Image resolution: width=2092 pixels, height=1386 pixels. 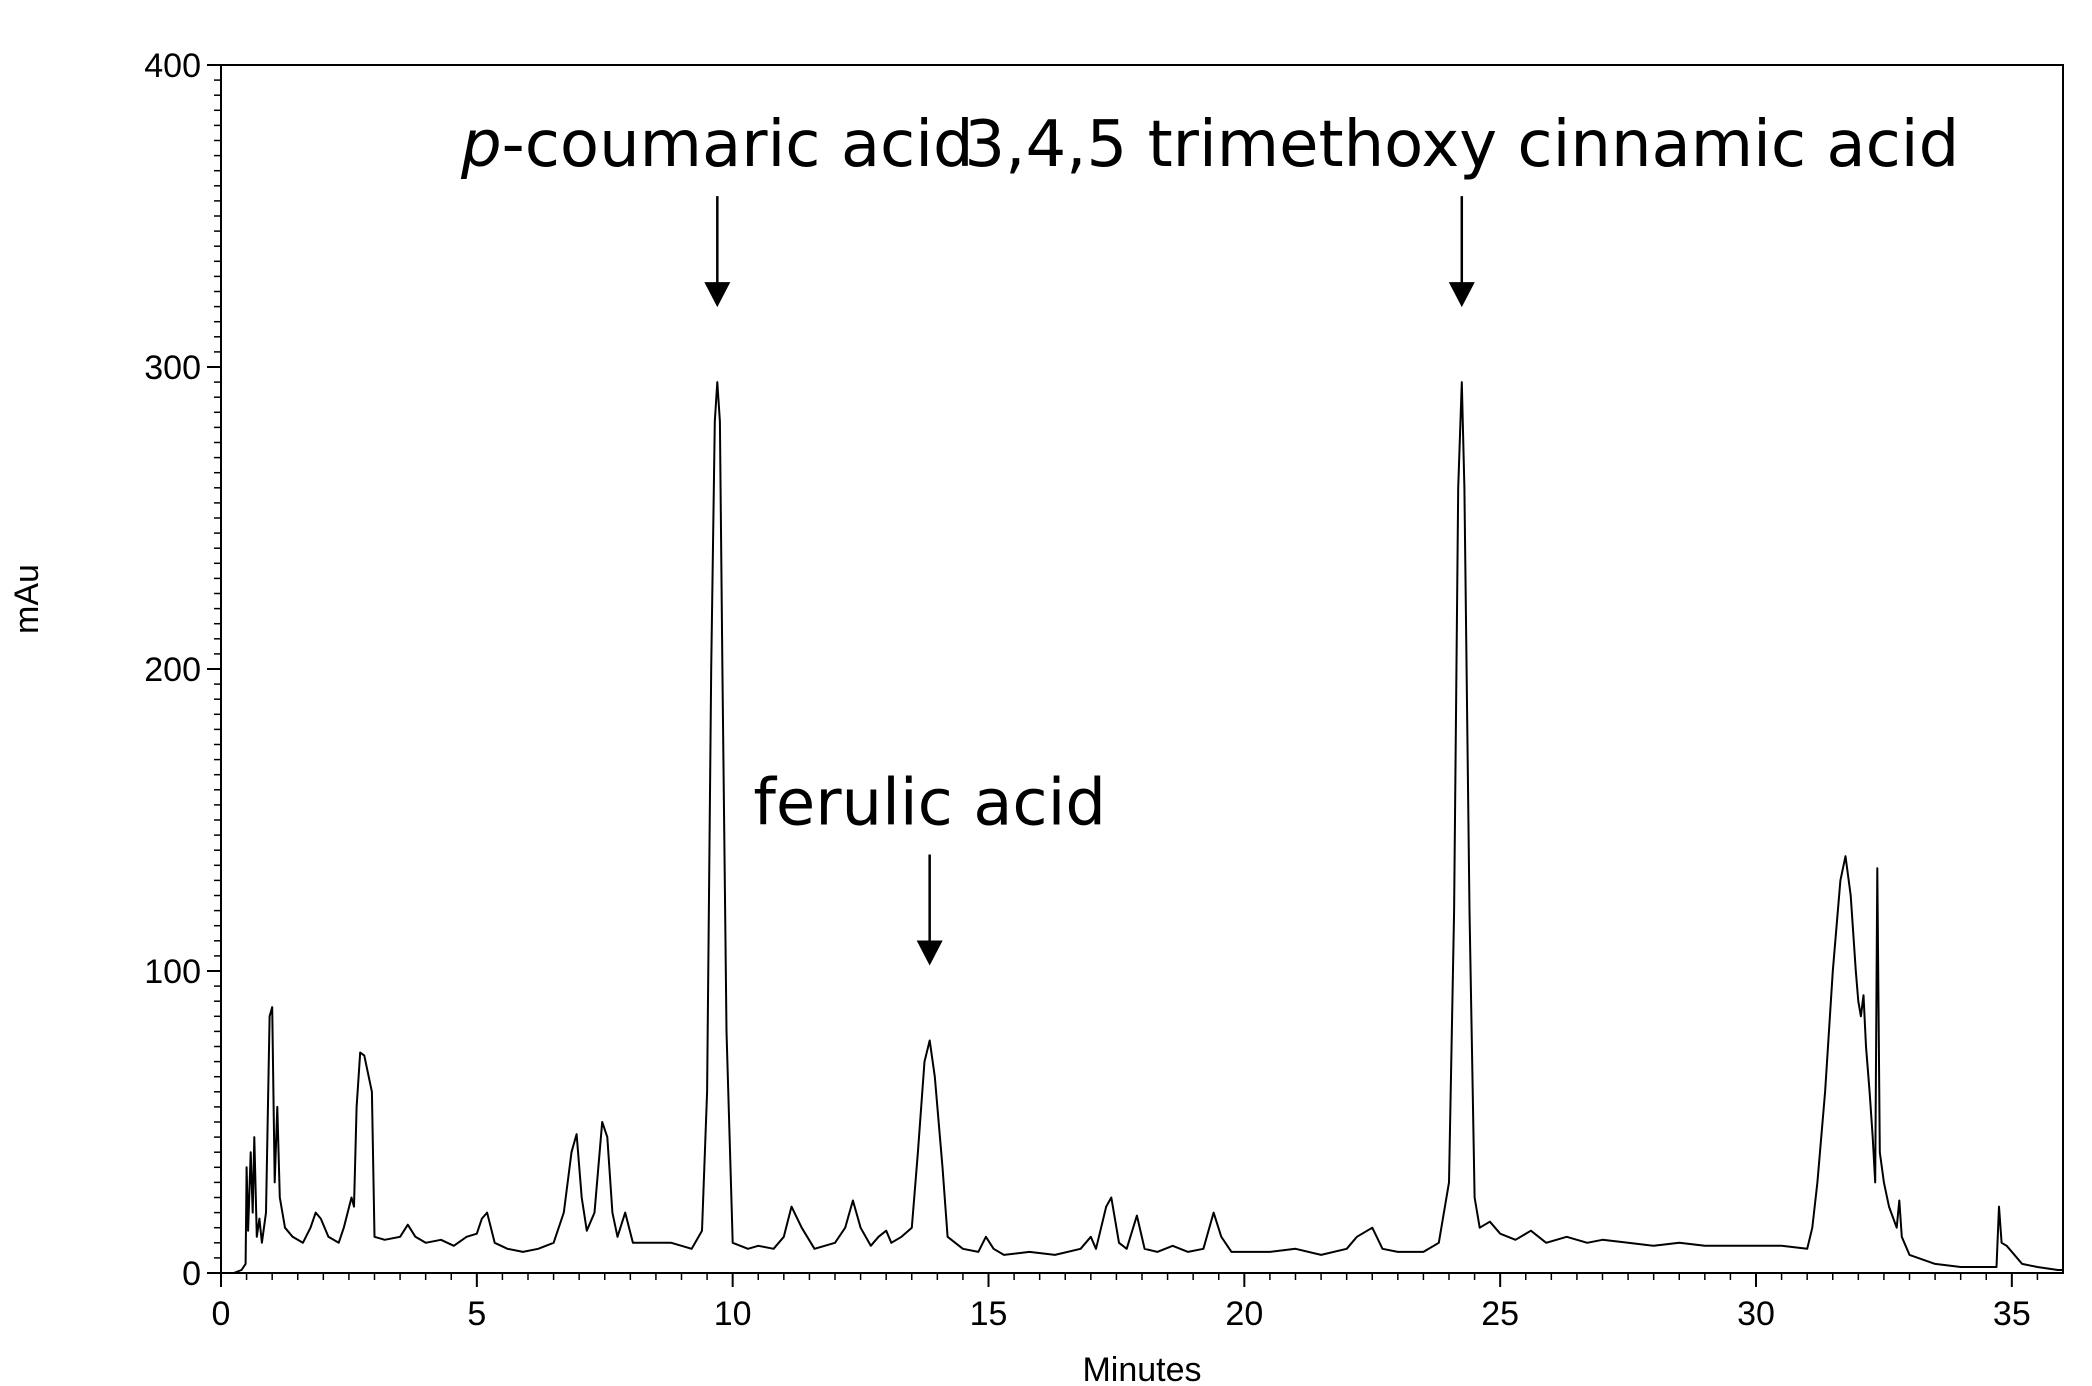 I want to click on y-tick-label: 0, so click(x=191, y=1274).